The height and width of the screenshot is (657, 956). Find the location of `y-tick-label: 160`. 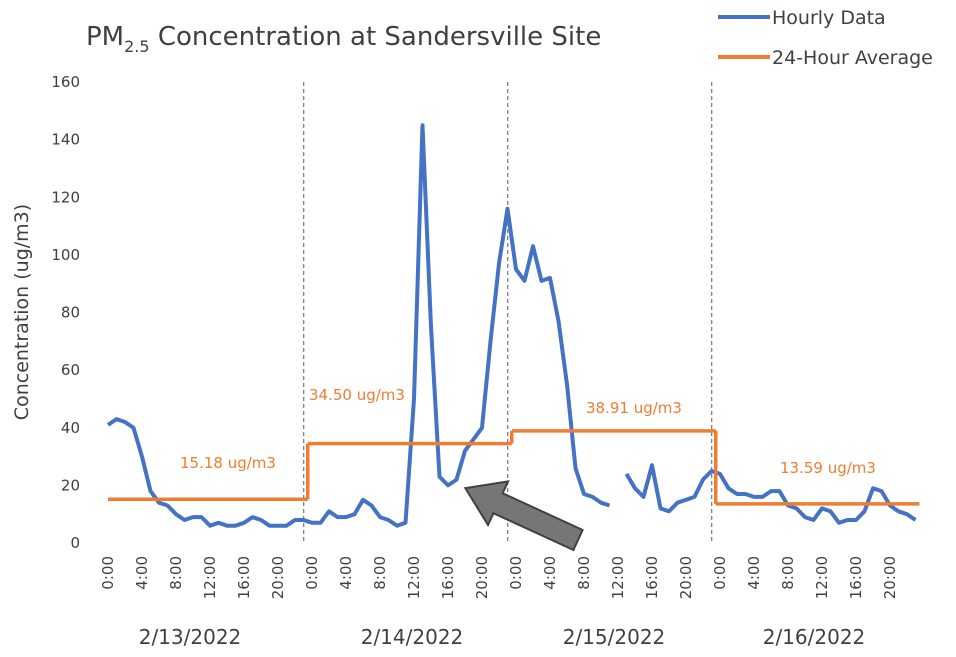

y-tick-label: 160 is located at coordinates (65, 82).